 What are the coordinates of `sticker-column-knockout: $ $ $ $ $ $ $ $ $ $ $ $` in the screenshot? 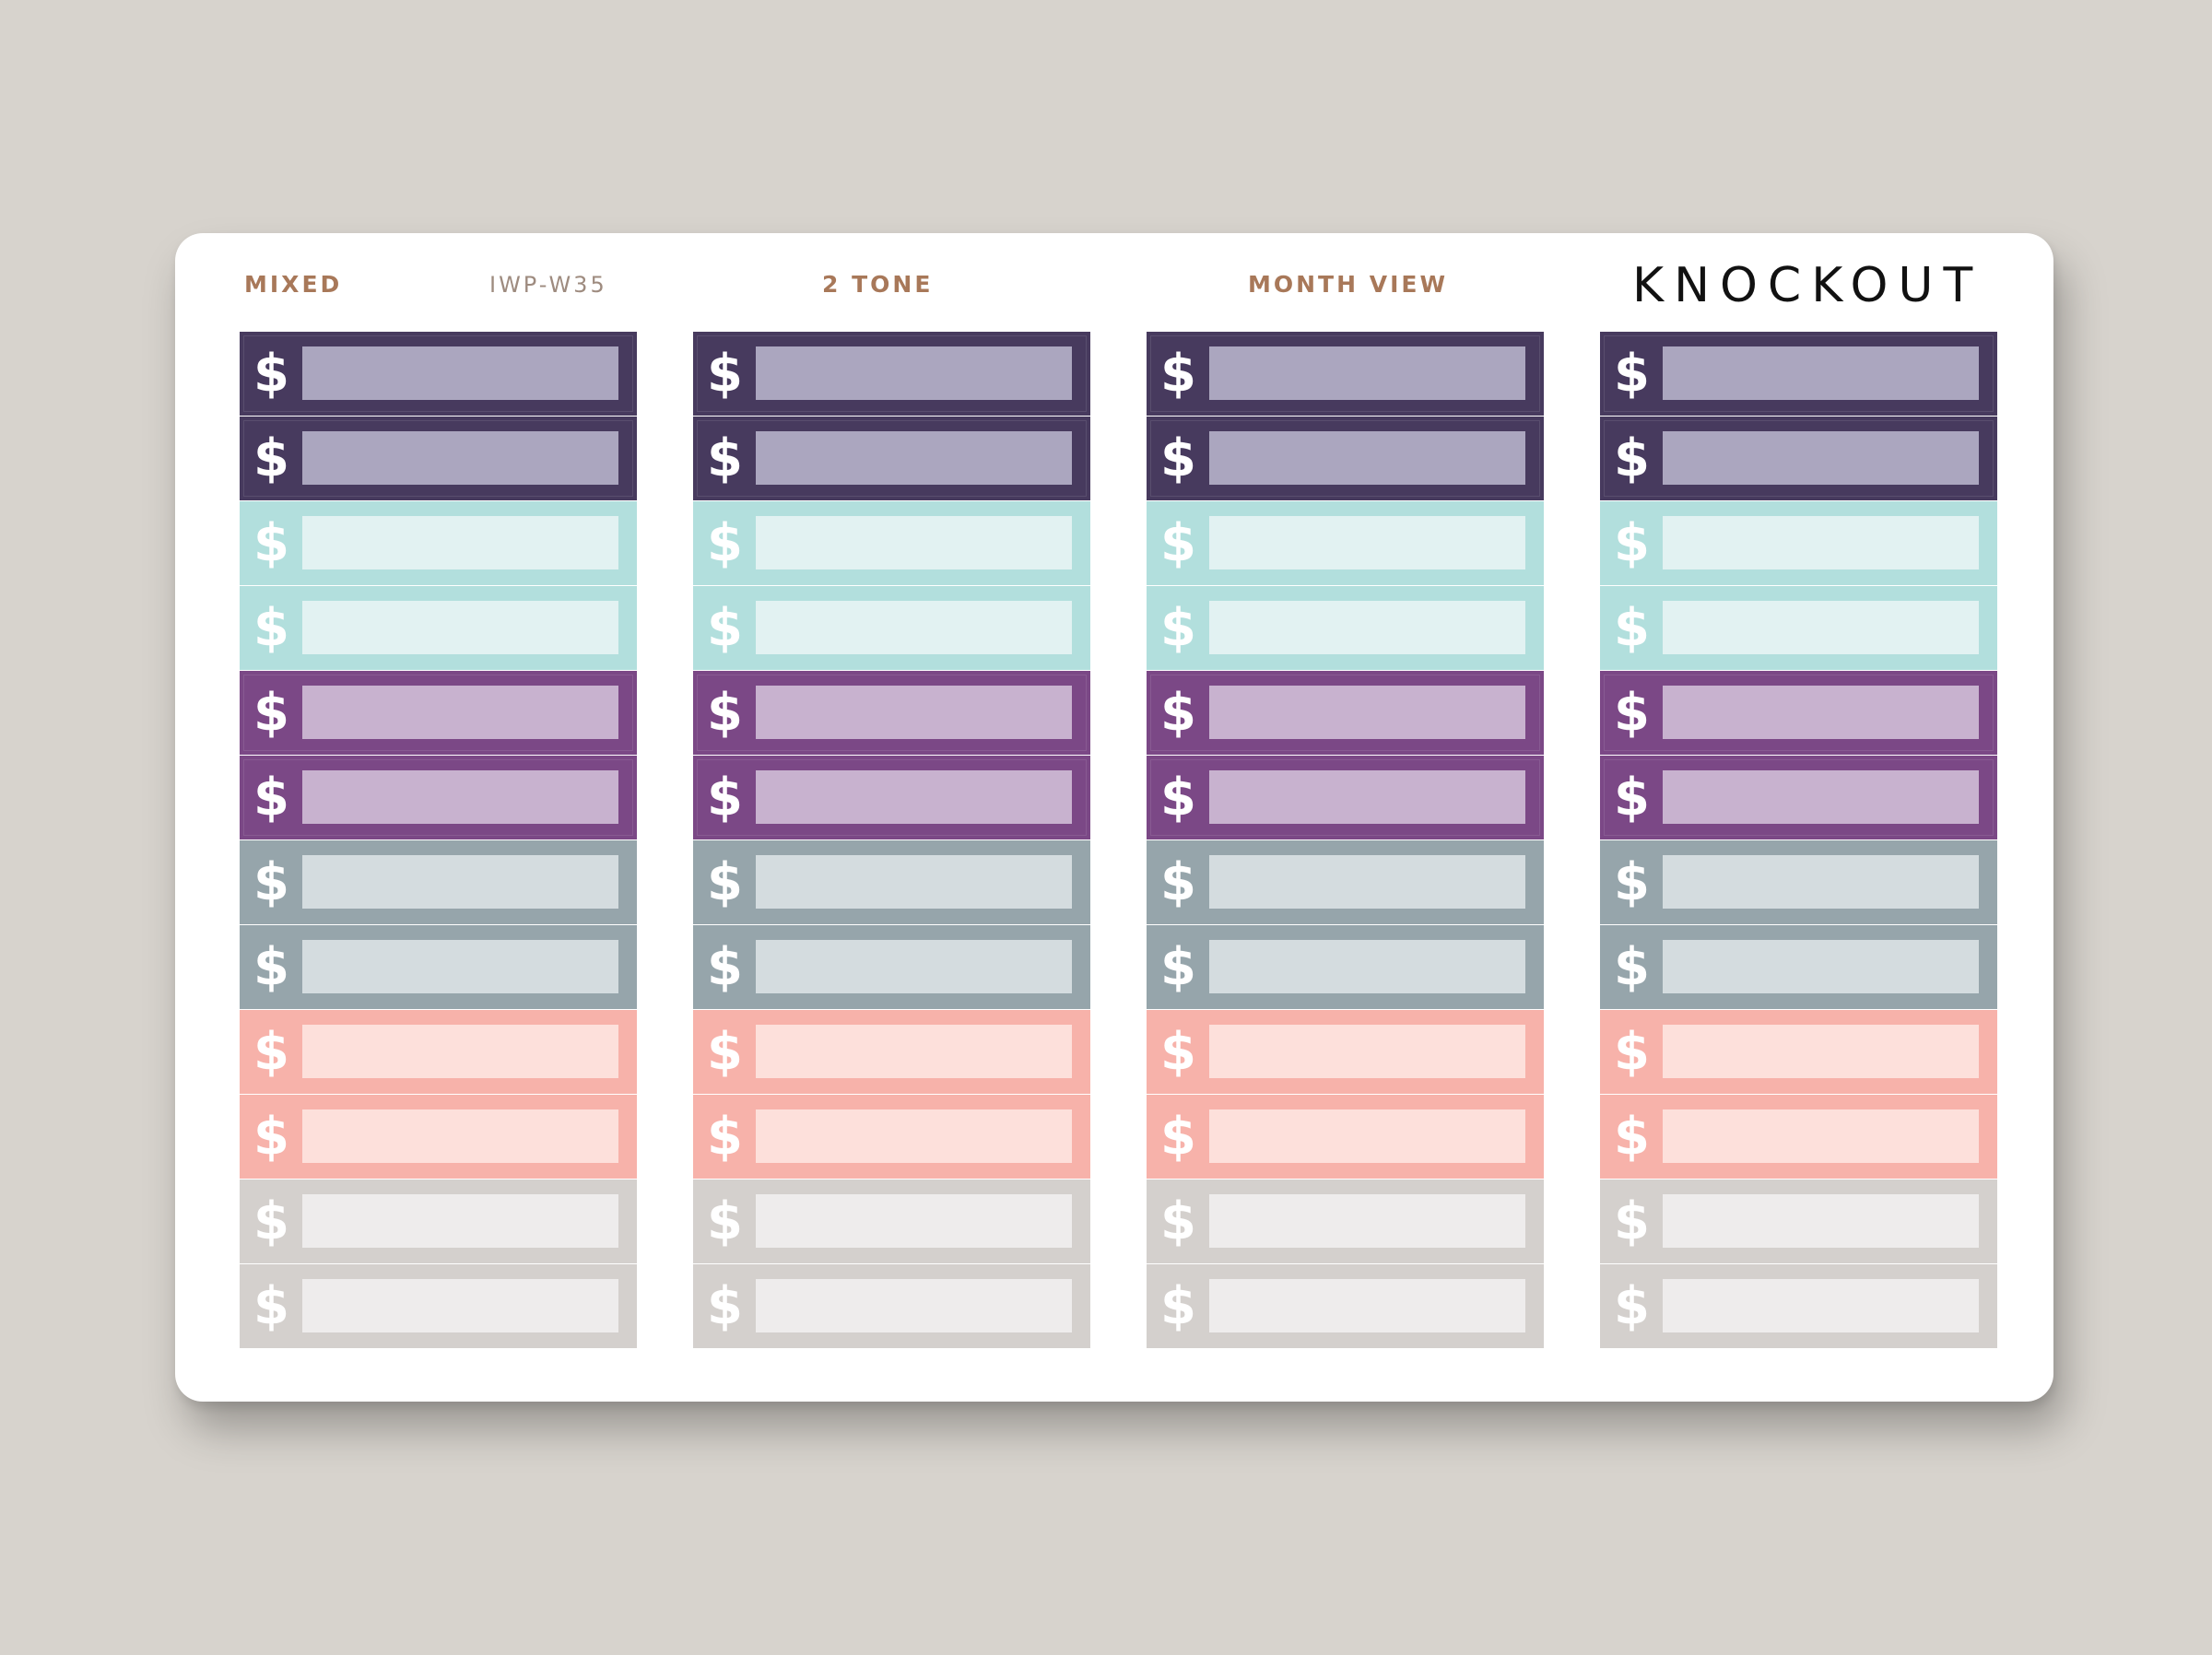 It's located at (1798, 840).